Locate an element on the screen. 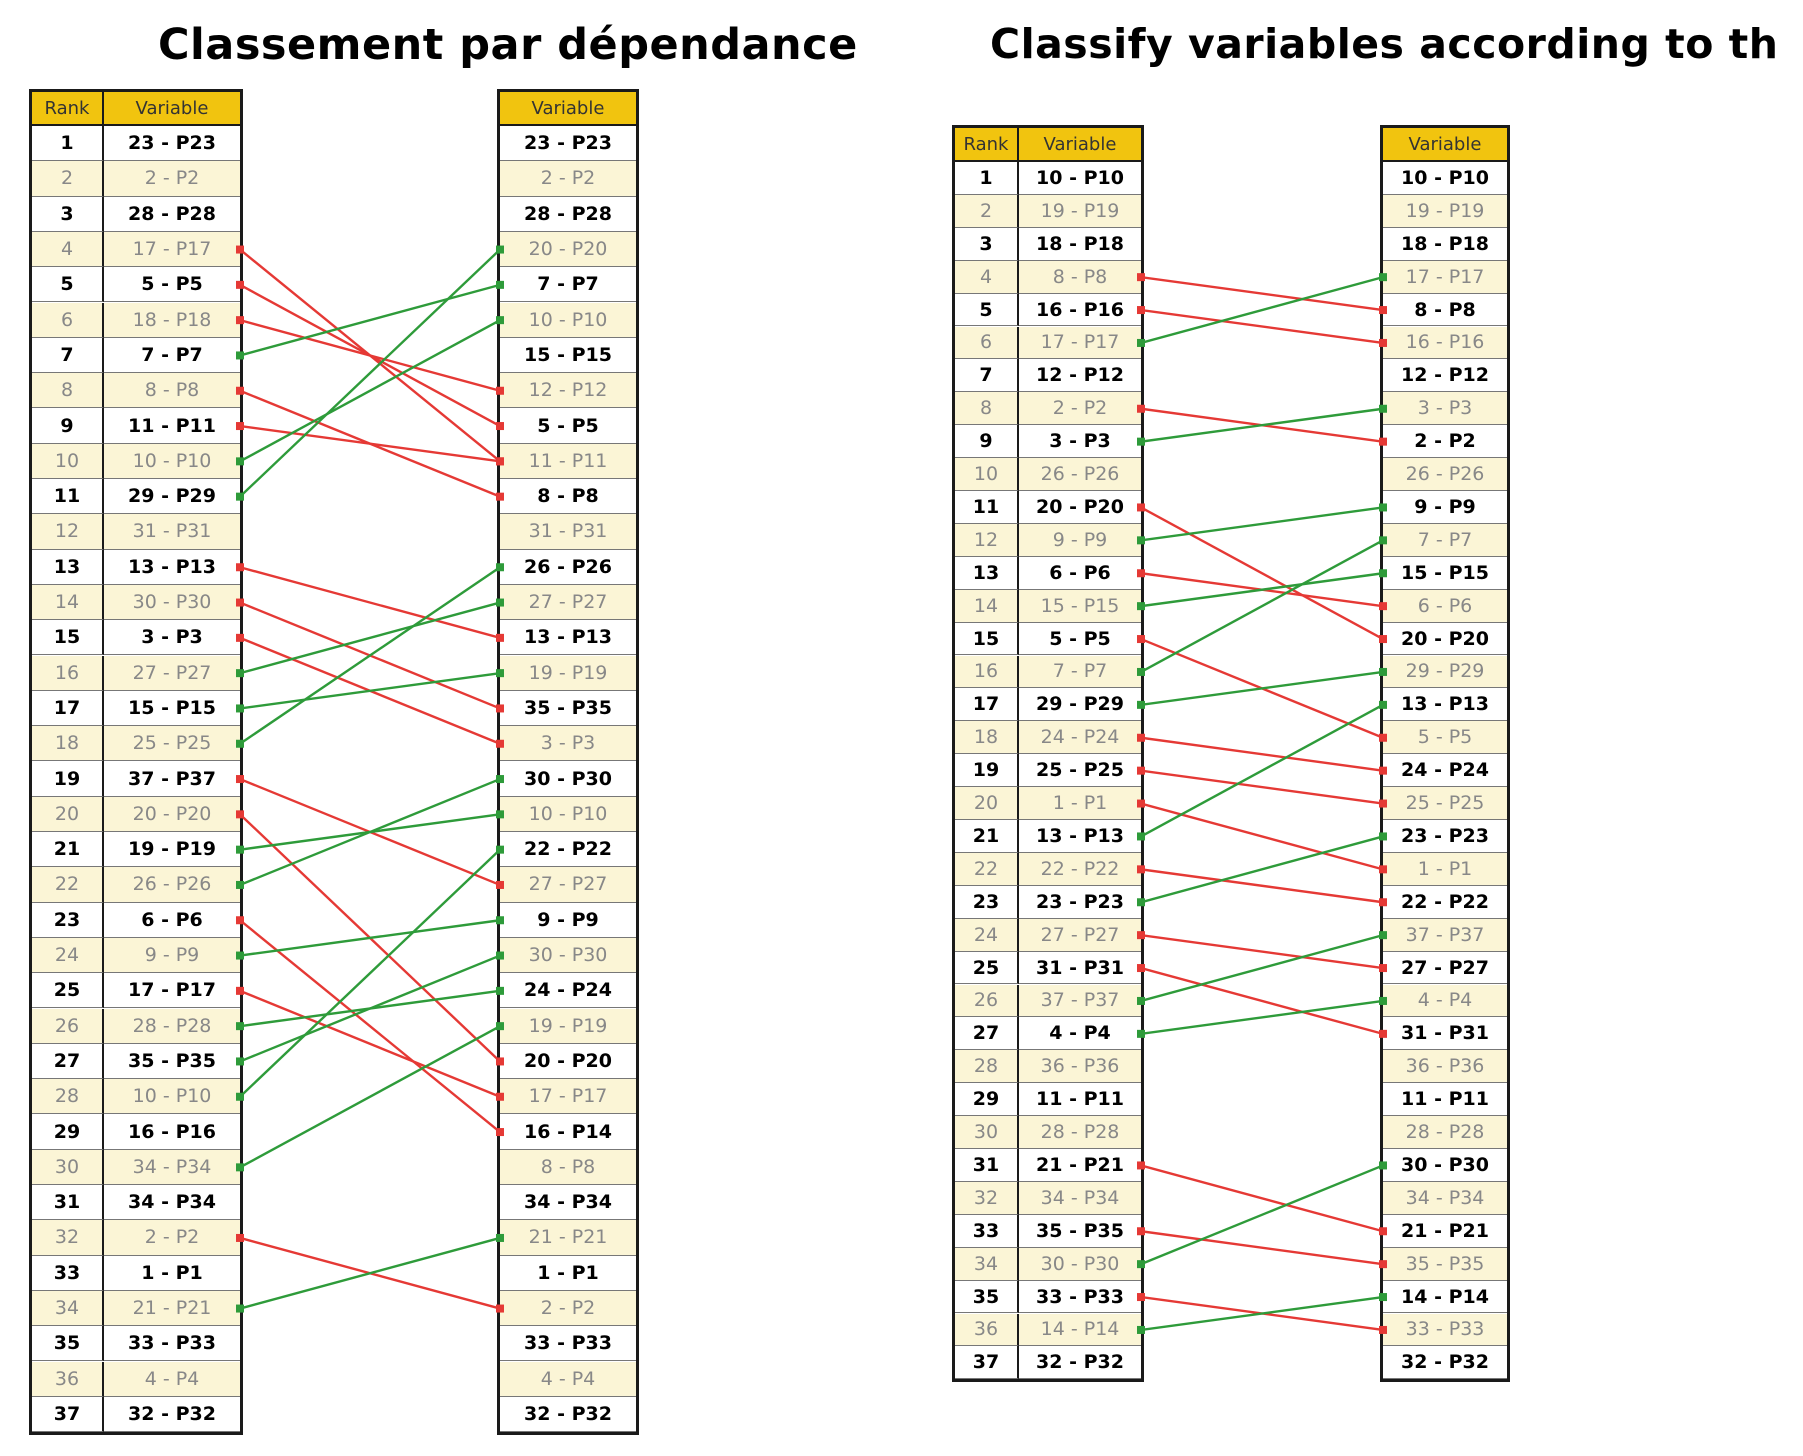 The height and width of the screenshot is (1456, 1803). right-rank-cell: 18 is located at coordinates (987, 738).